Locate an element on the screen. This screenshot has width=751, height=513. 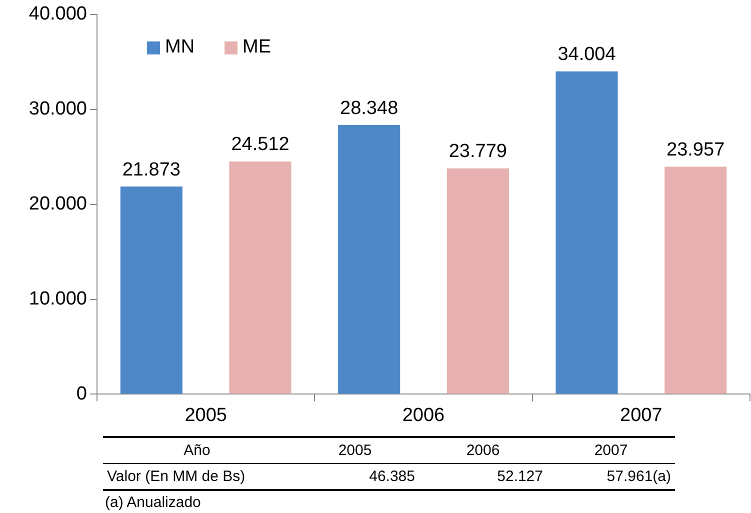
y-tick-label: 40.000 is located at coordinates (57, 14).